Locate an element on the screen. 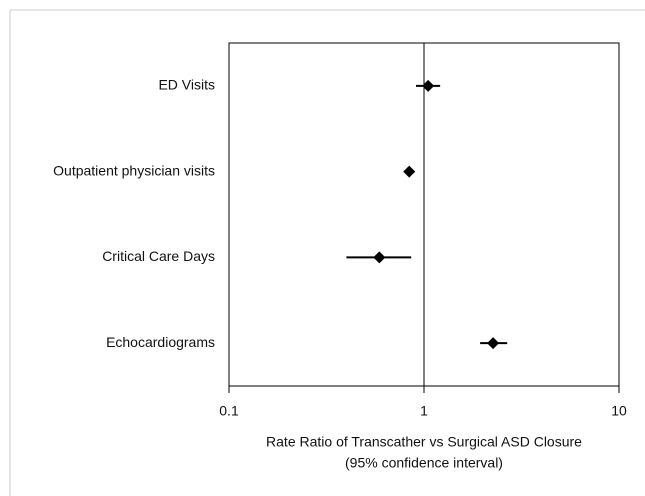  x-tick-label: 0.1 is located at coordinates (229, 411).